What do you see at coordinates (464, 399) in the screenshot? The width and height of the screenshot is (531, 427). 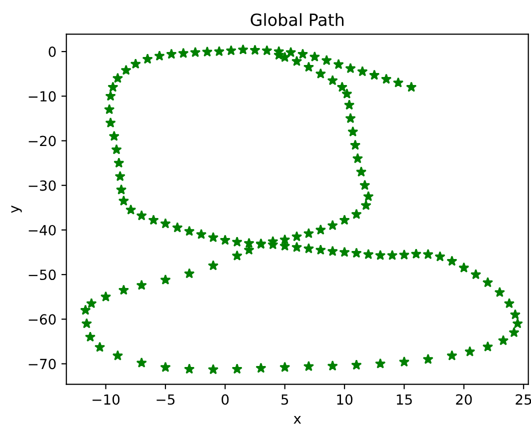 I see `x-tick-label: 20` at bounding box center [464, 399].